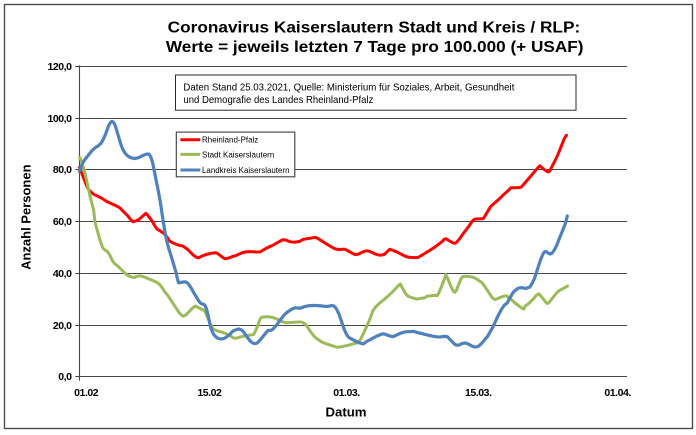 The height and width of the screenshot is (435, 696). What do you see at coordinates (346, 393) in the screenshot?
I see `svg-text: 01.03.` at bounding box center [346, 393].